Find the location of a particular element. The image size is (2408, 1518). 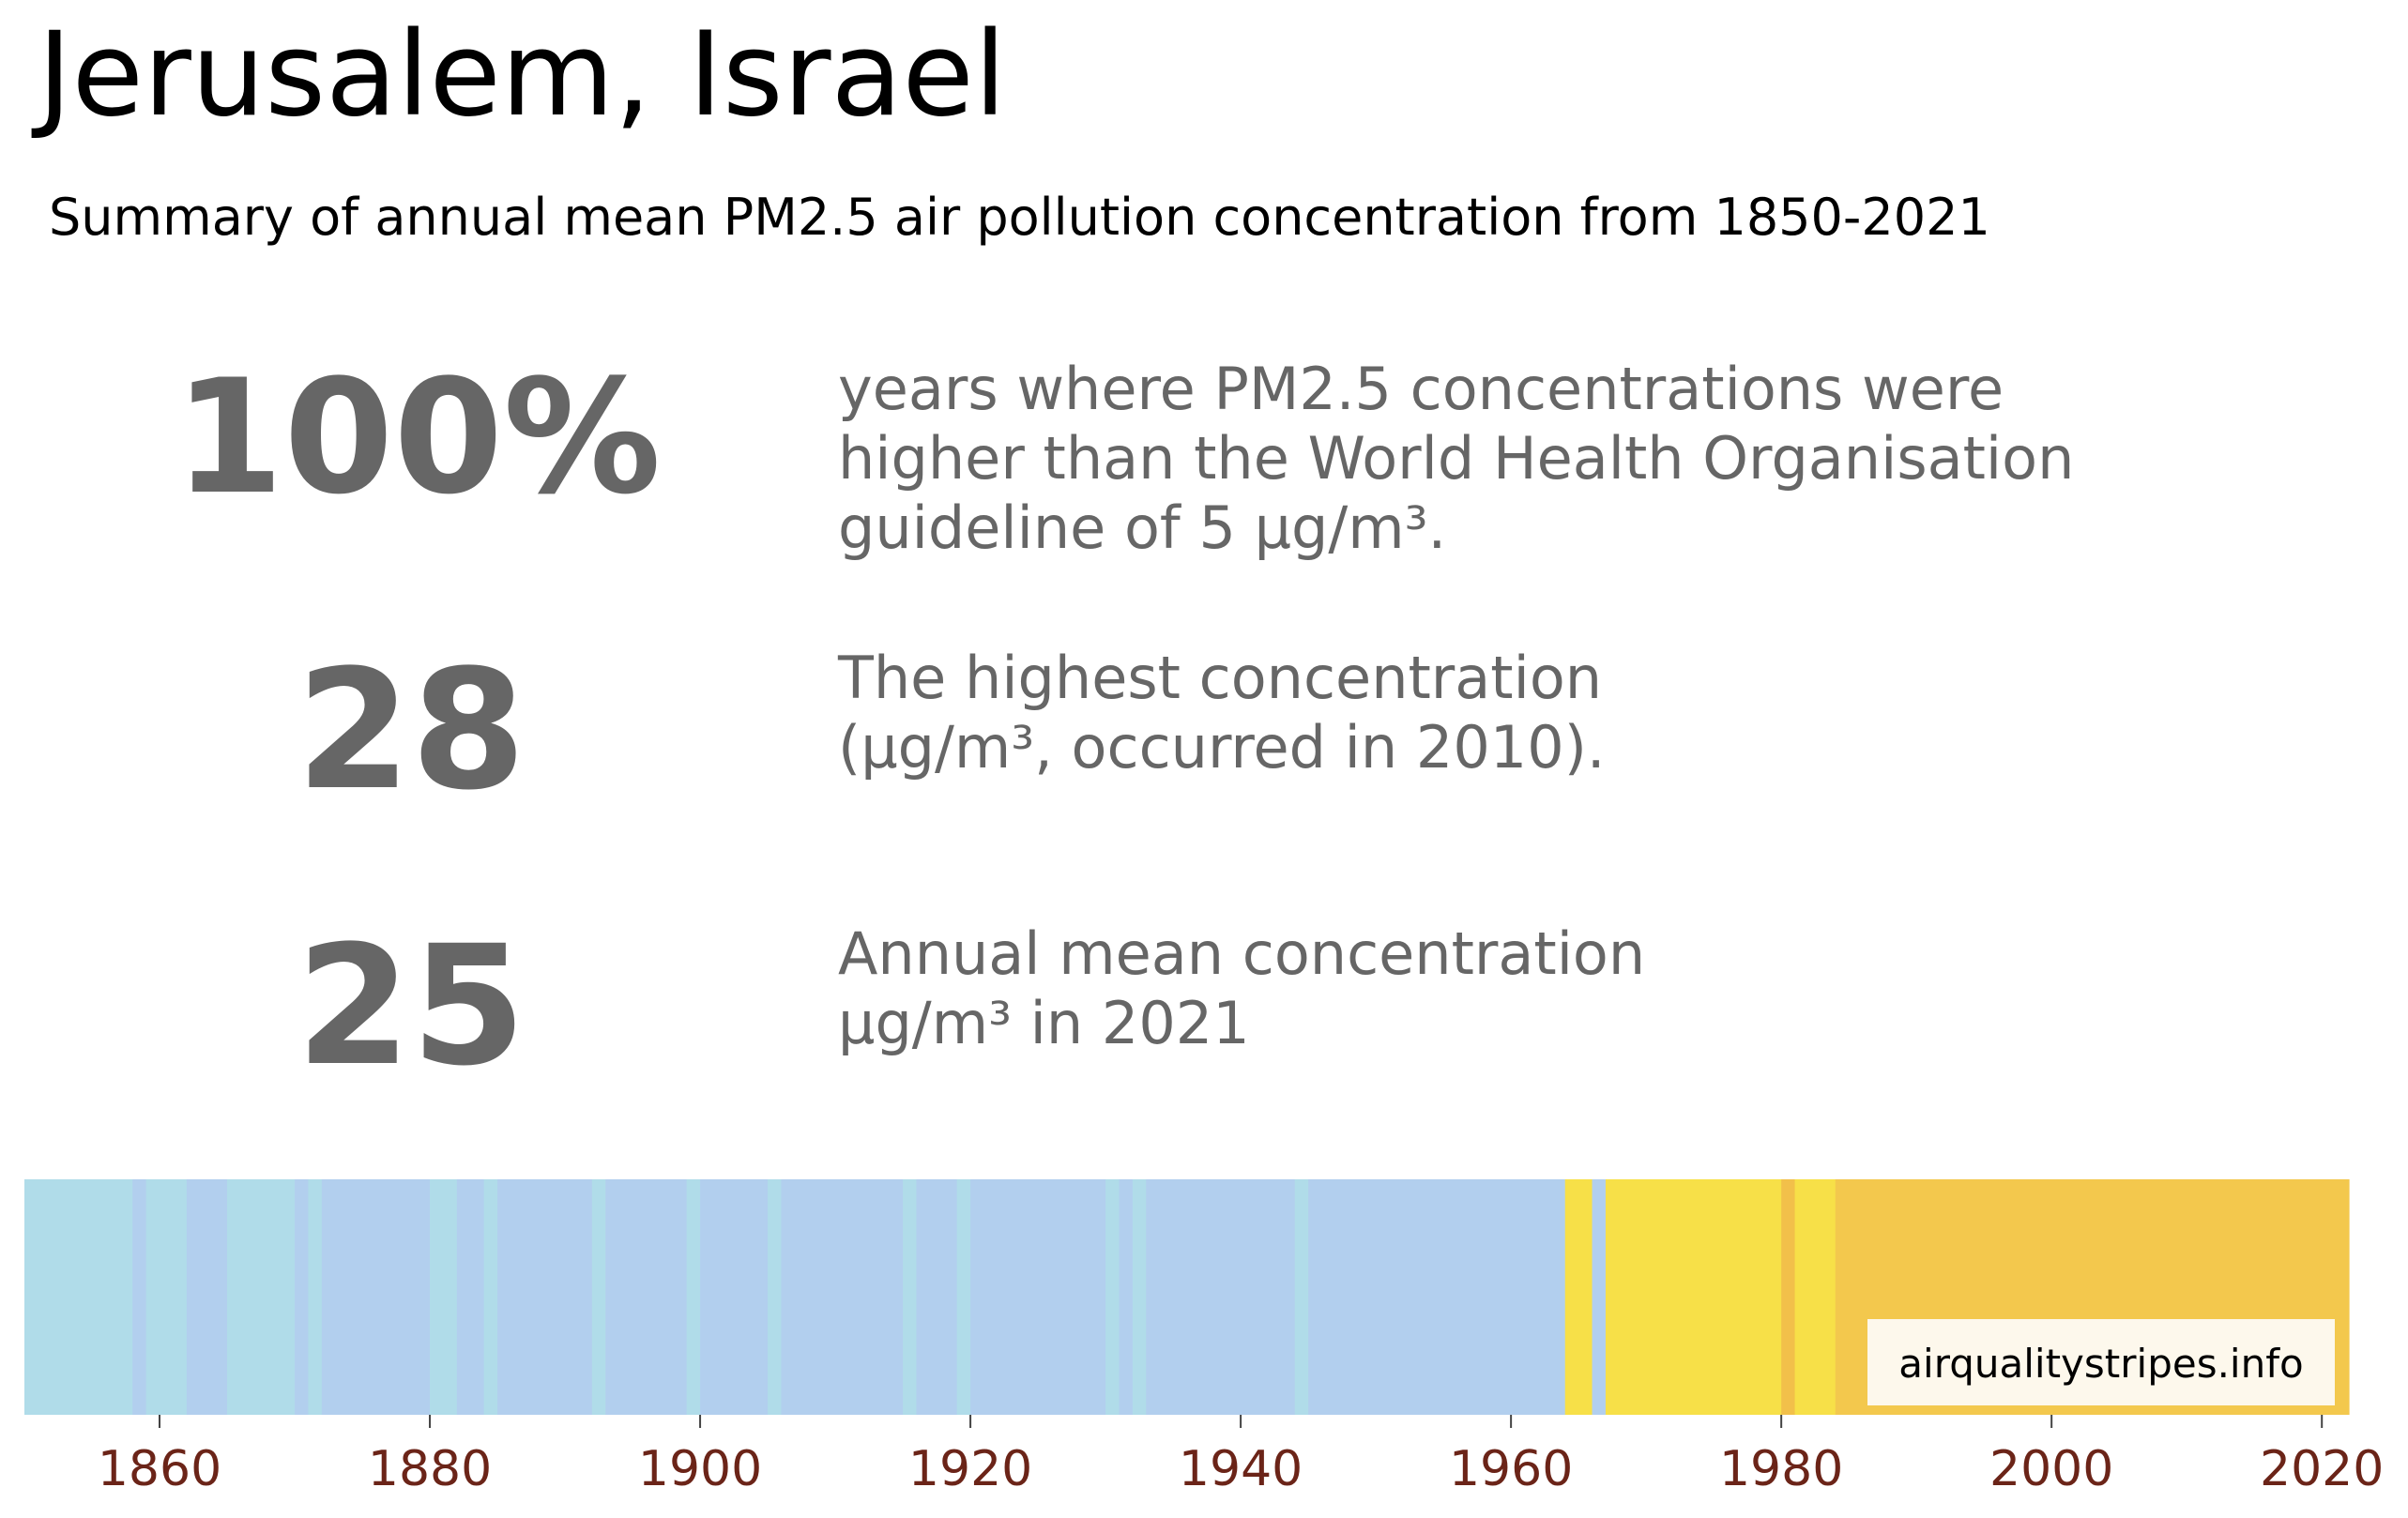

stat-value-latest: 25 is located at coordinates (411, 1006).